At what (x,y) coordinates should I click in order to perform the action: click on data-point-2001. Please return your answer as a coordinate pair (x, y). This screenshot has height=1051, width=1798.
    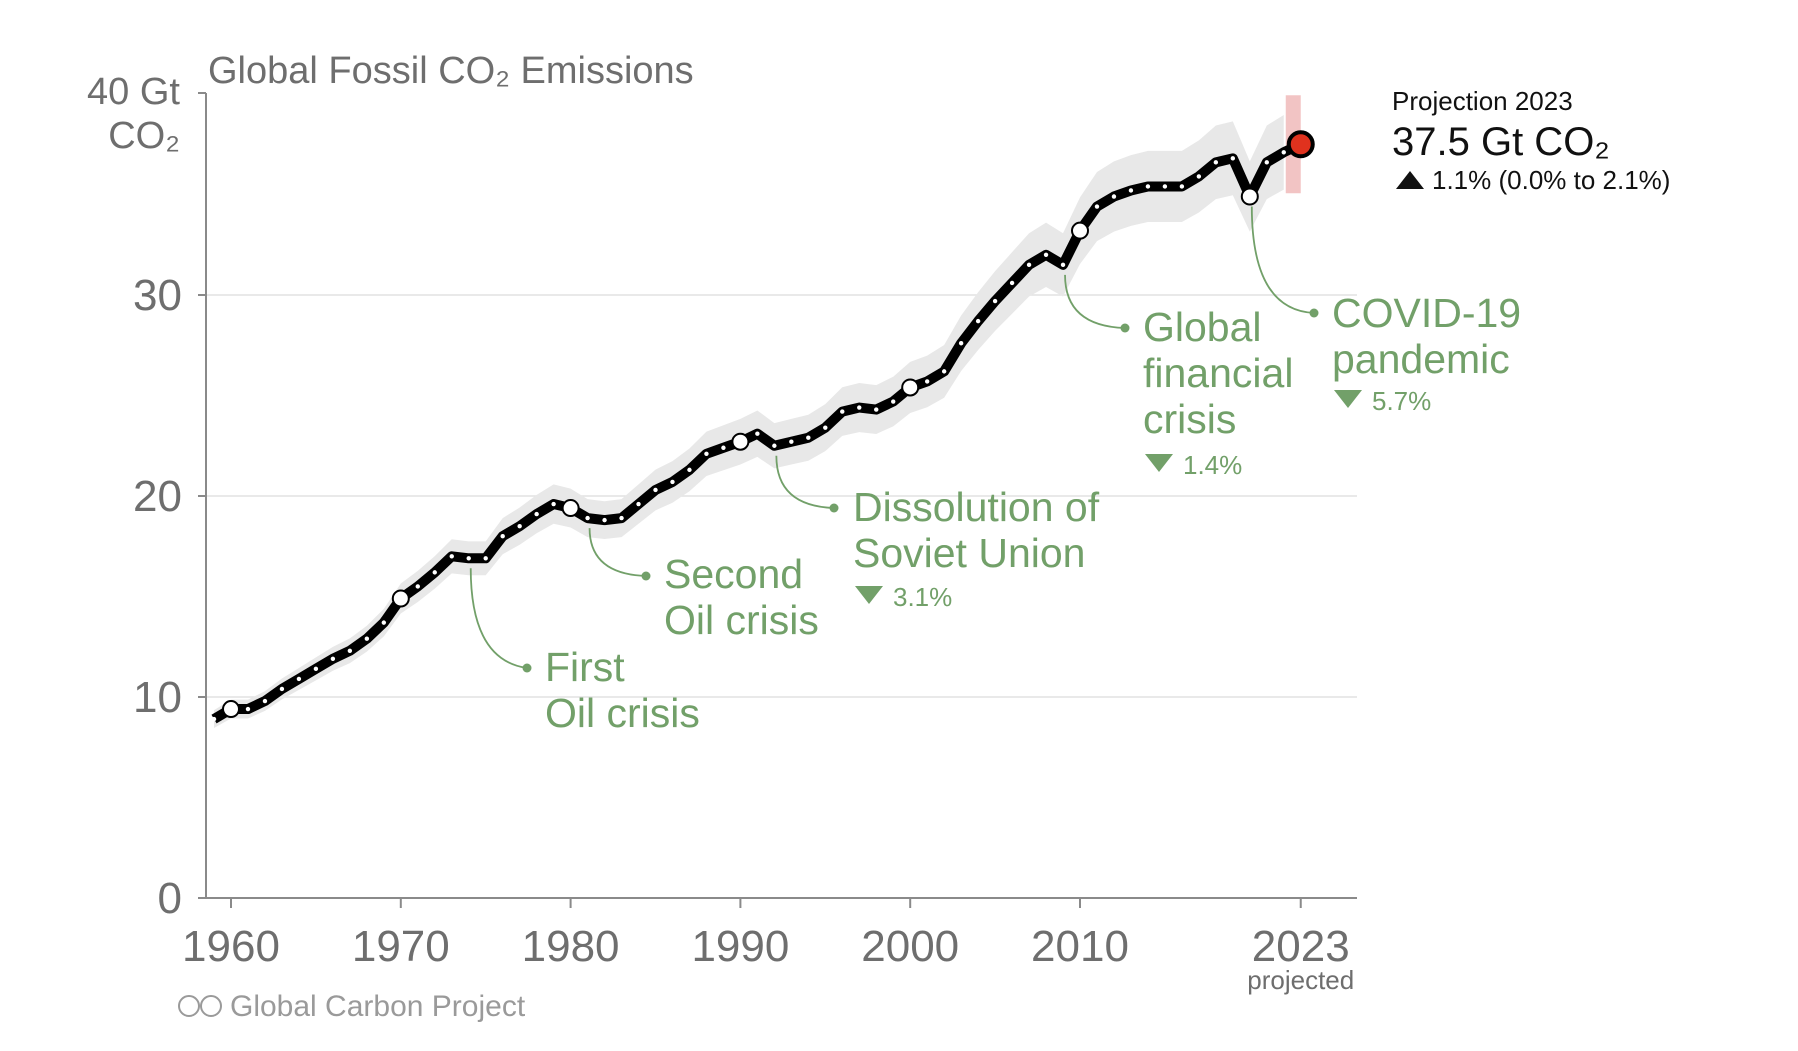
    Looking at the image, I should click on (927, 381).